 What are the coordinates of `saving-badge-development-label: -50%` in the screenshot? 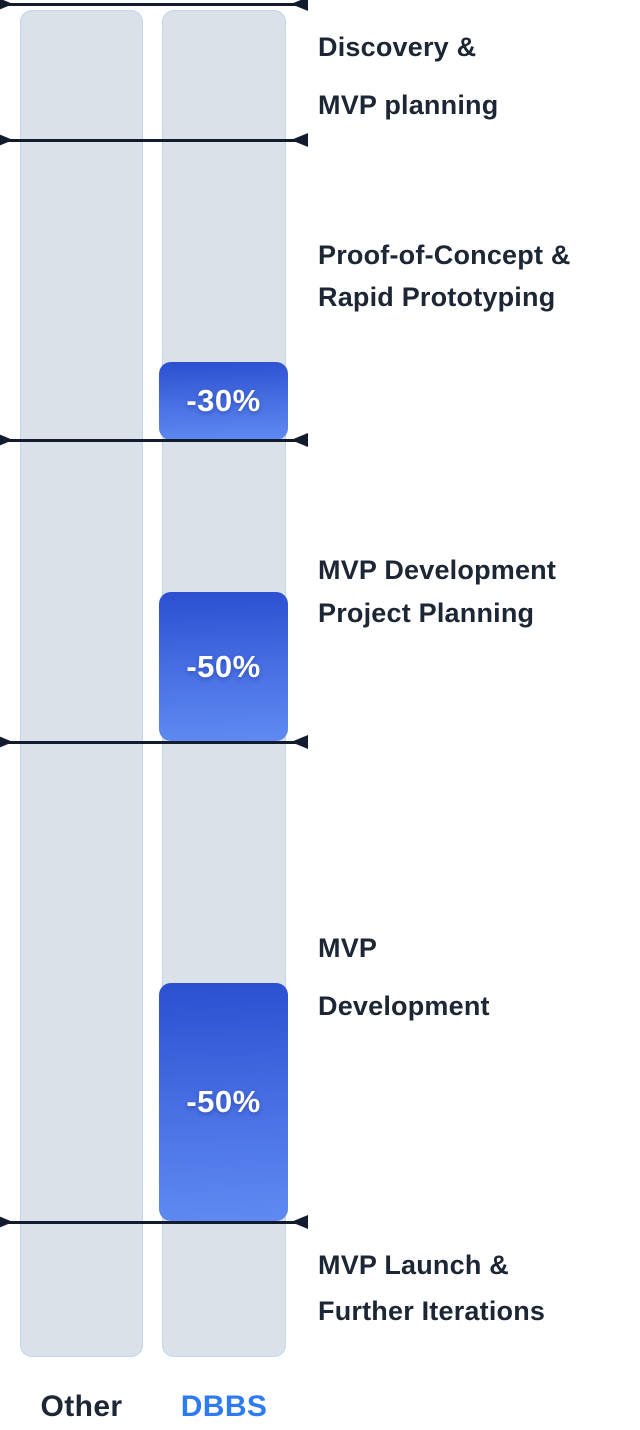 It's located at (223, 1101).